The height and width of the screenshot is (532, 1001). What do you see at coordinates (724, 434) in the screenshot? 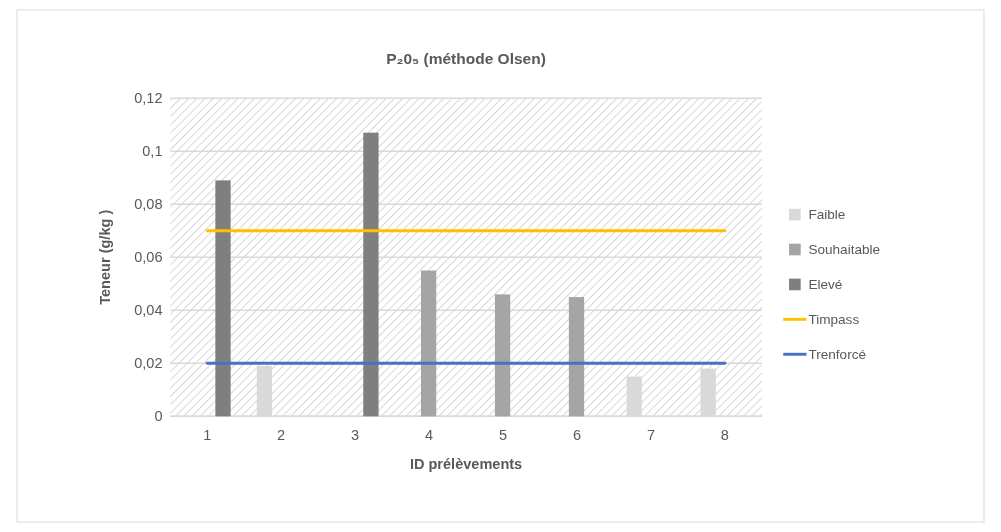
I see `x-tick-label: 8` at bounding box center [724, 434].